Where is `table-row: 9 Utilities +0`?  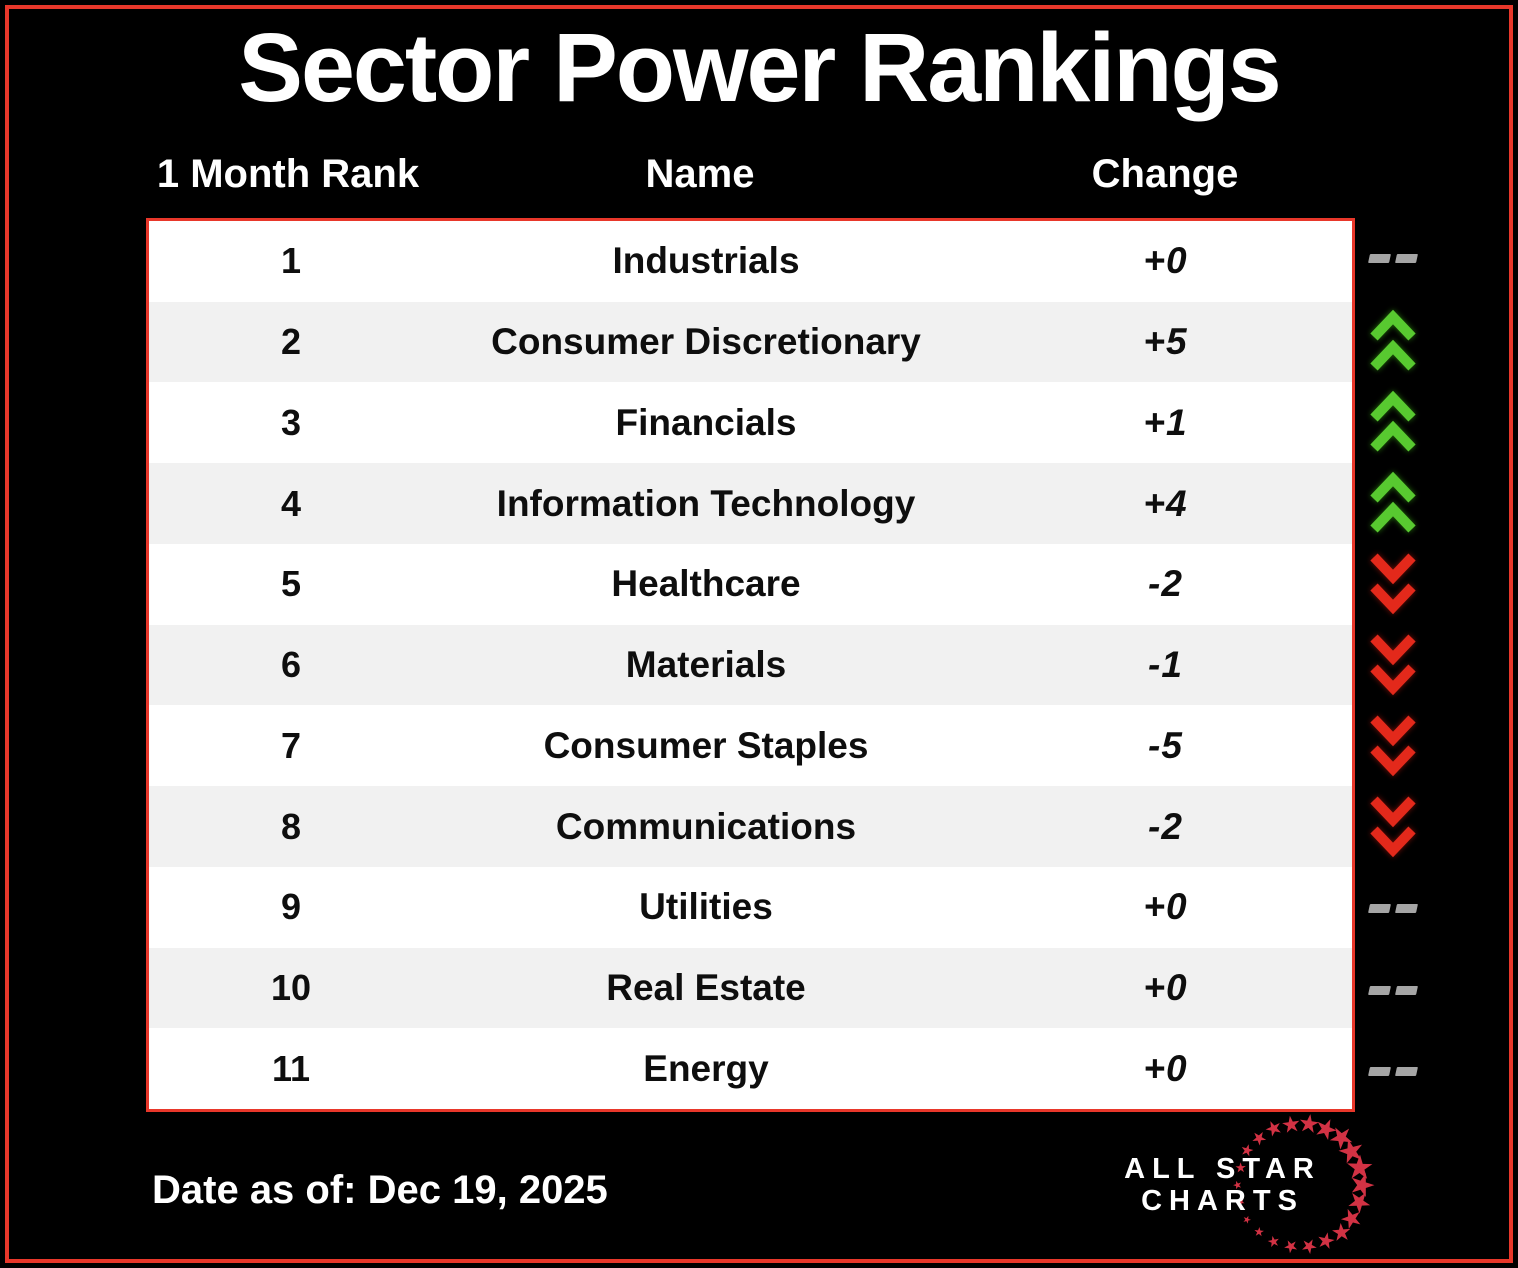 table-row: 9 Utilities +0 is located at coordinates (750, 907).